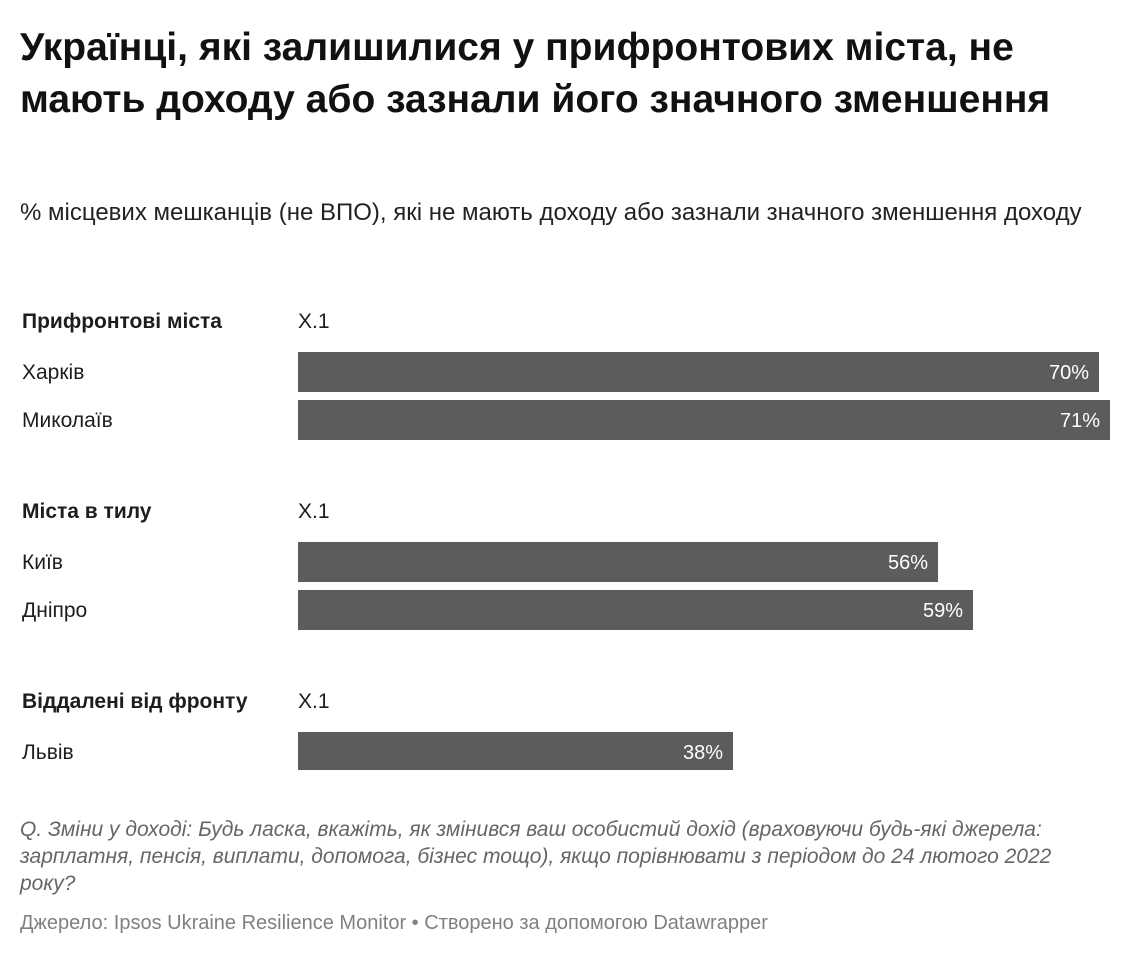 This screenshot has width=1140, height=958. What do you see at coordinates (48, 752) in the screenshot?
I see `bar-category-label: Львів` at bounding box center [48, 752].